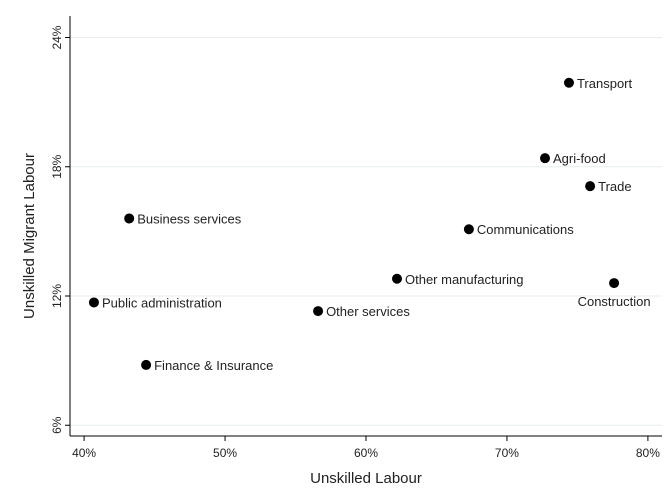 This screenshot has width=672, height=488. What do you see at coordinates (366, 453) in the screenshot?
I see `x-tick-label: 60%` at bounding box center [366, 453].